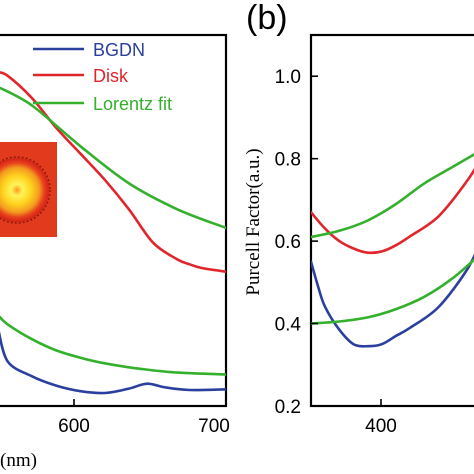  What do you see at coordinates (288, 242) in the screenshot?
I see `tick-label-b-y-2: 0.6` at bounding box center [288, 242].